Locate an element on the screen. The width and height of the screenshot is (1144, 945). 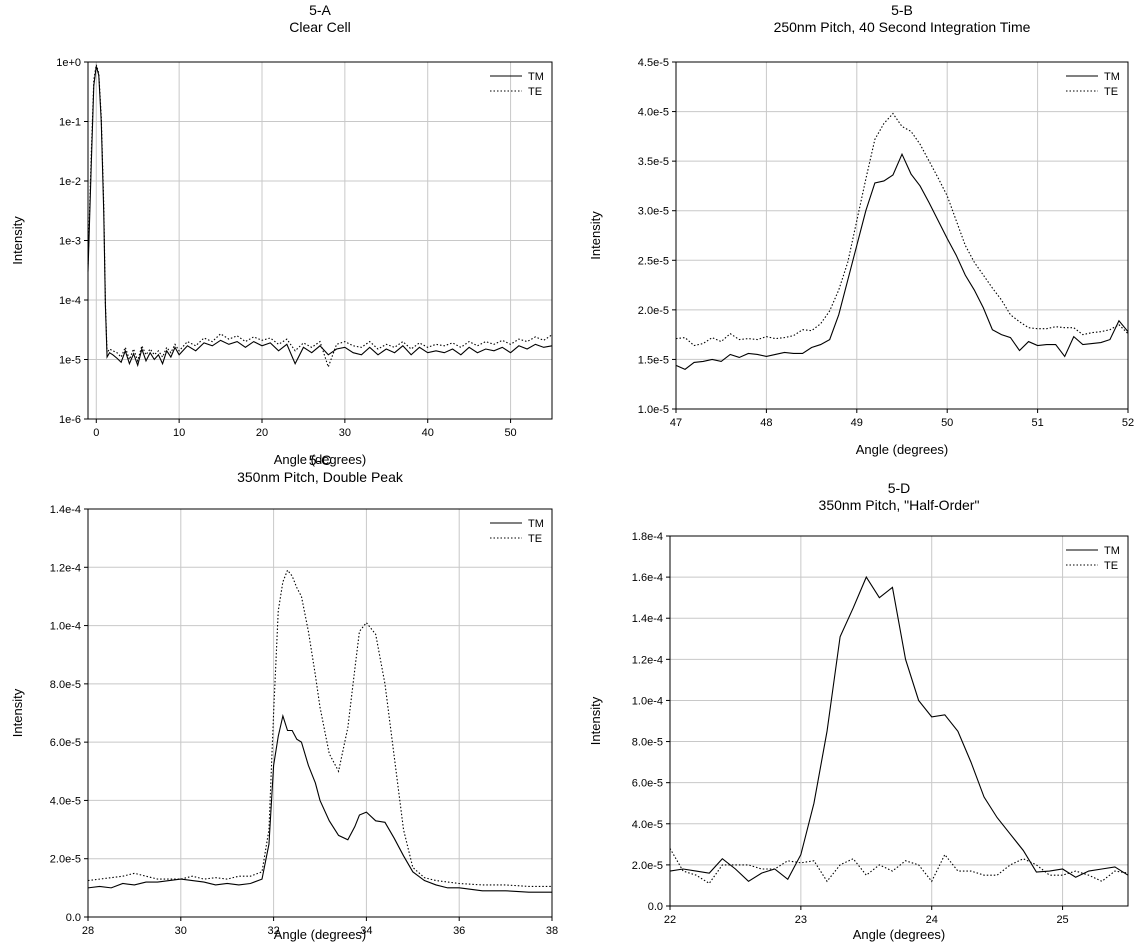
chart-title: 5-D is located at coordinates (899, 488).